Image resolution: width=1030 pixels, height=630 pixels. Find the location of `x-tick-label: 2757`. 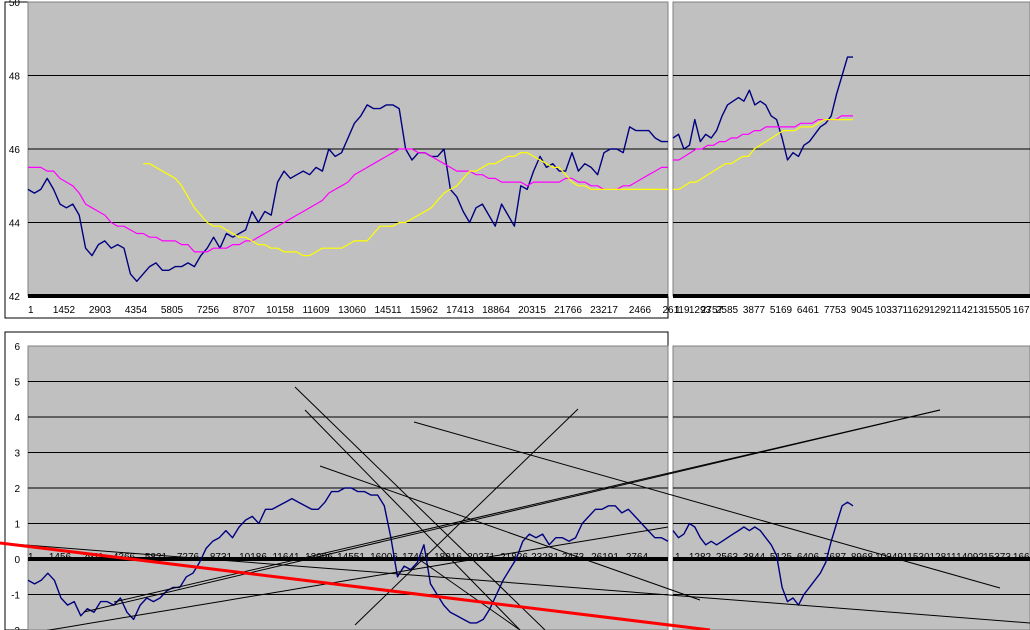

x-tick-label: 2757 is located at coordinates (712, 310).